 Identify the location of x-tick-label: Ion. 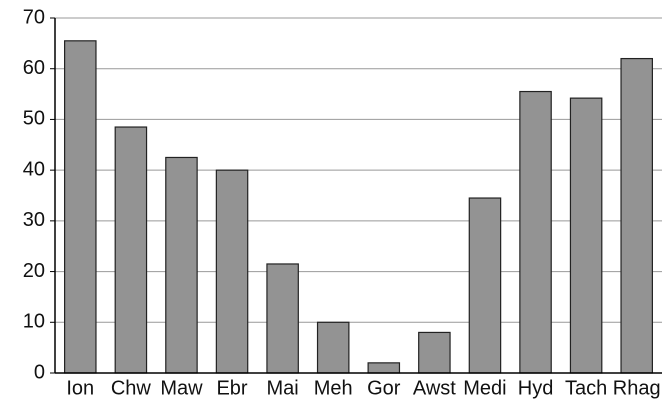
(80, 388).